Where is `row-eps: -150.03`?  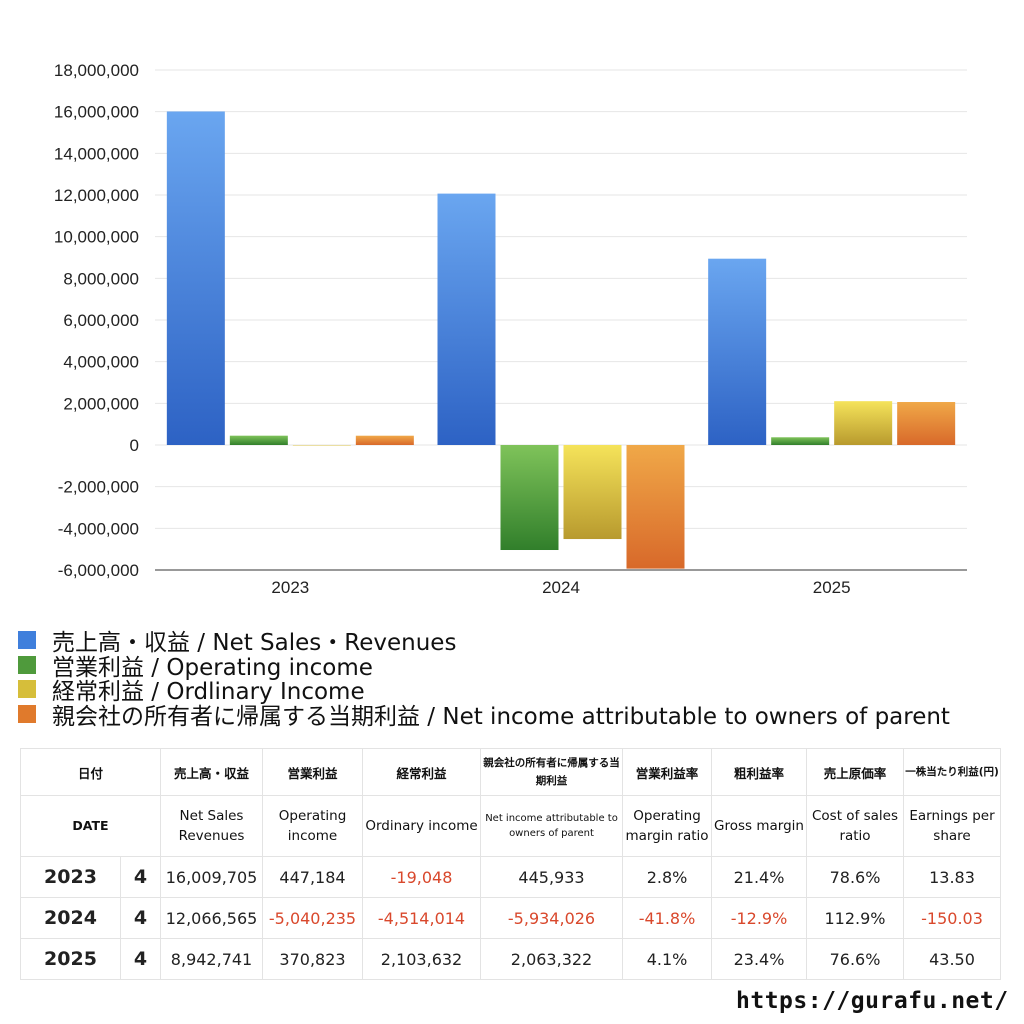 row-eps: -150.03 is located at coordinates (952, 918).